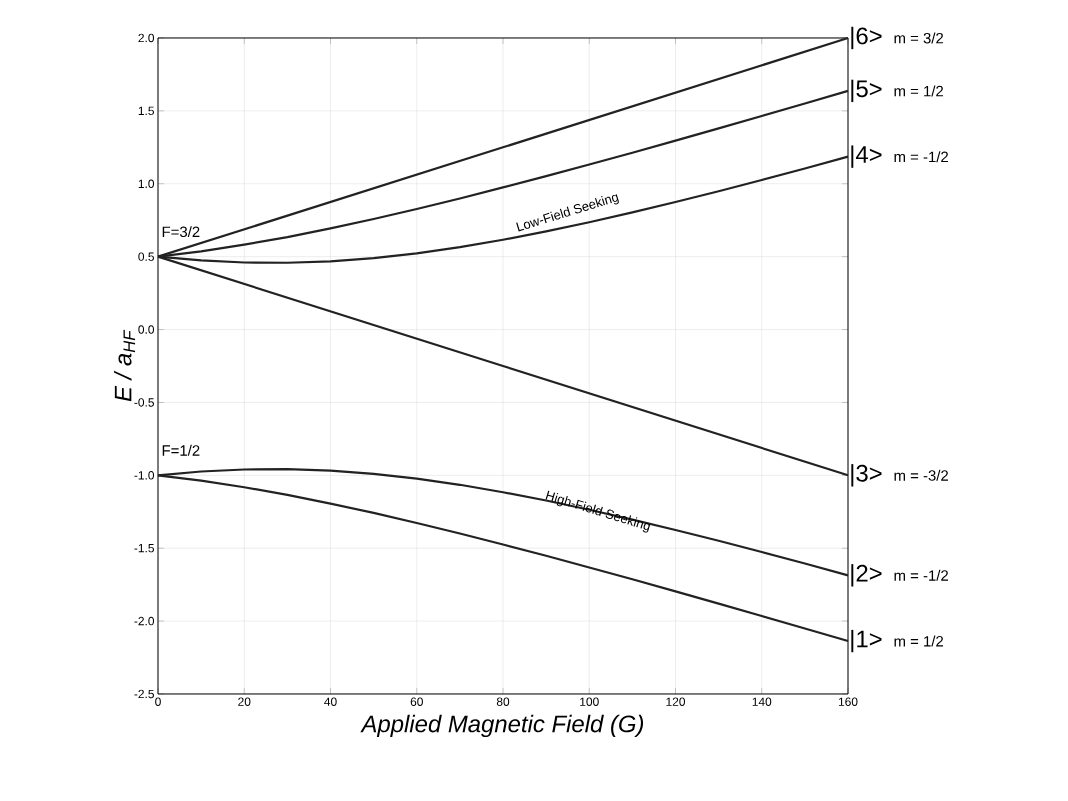 The width and height of the screenshot is (1068, 801). I want to click on series-label: |3>, so click(866, 475).